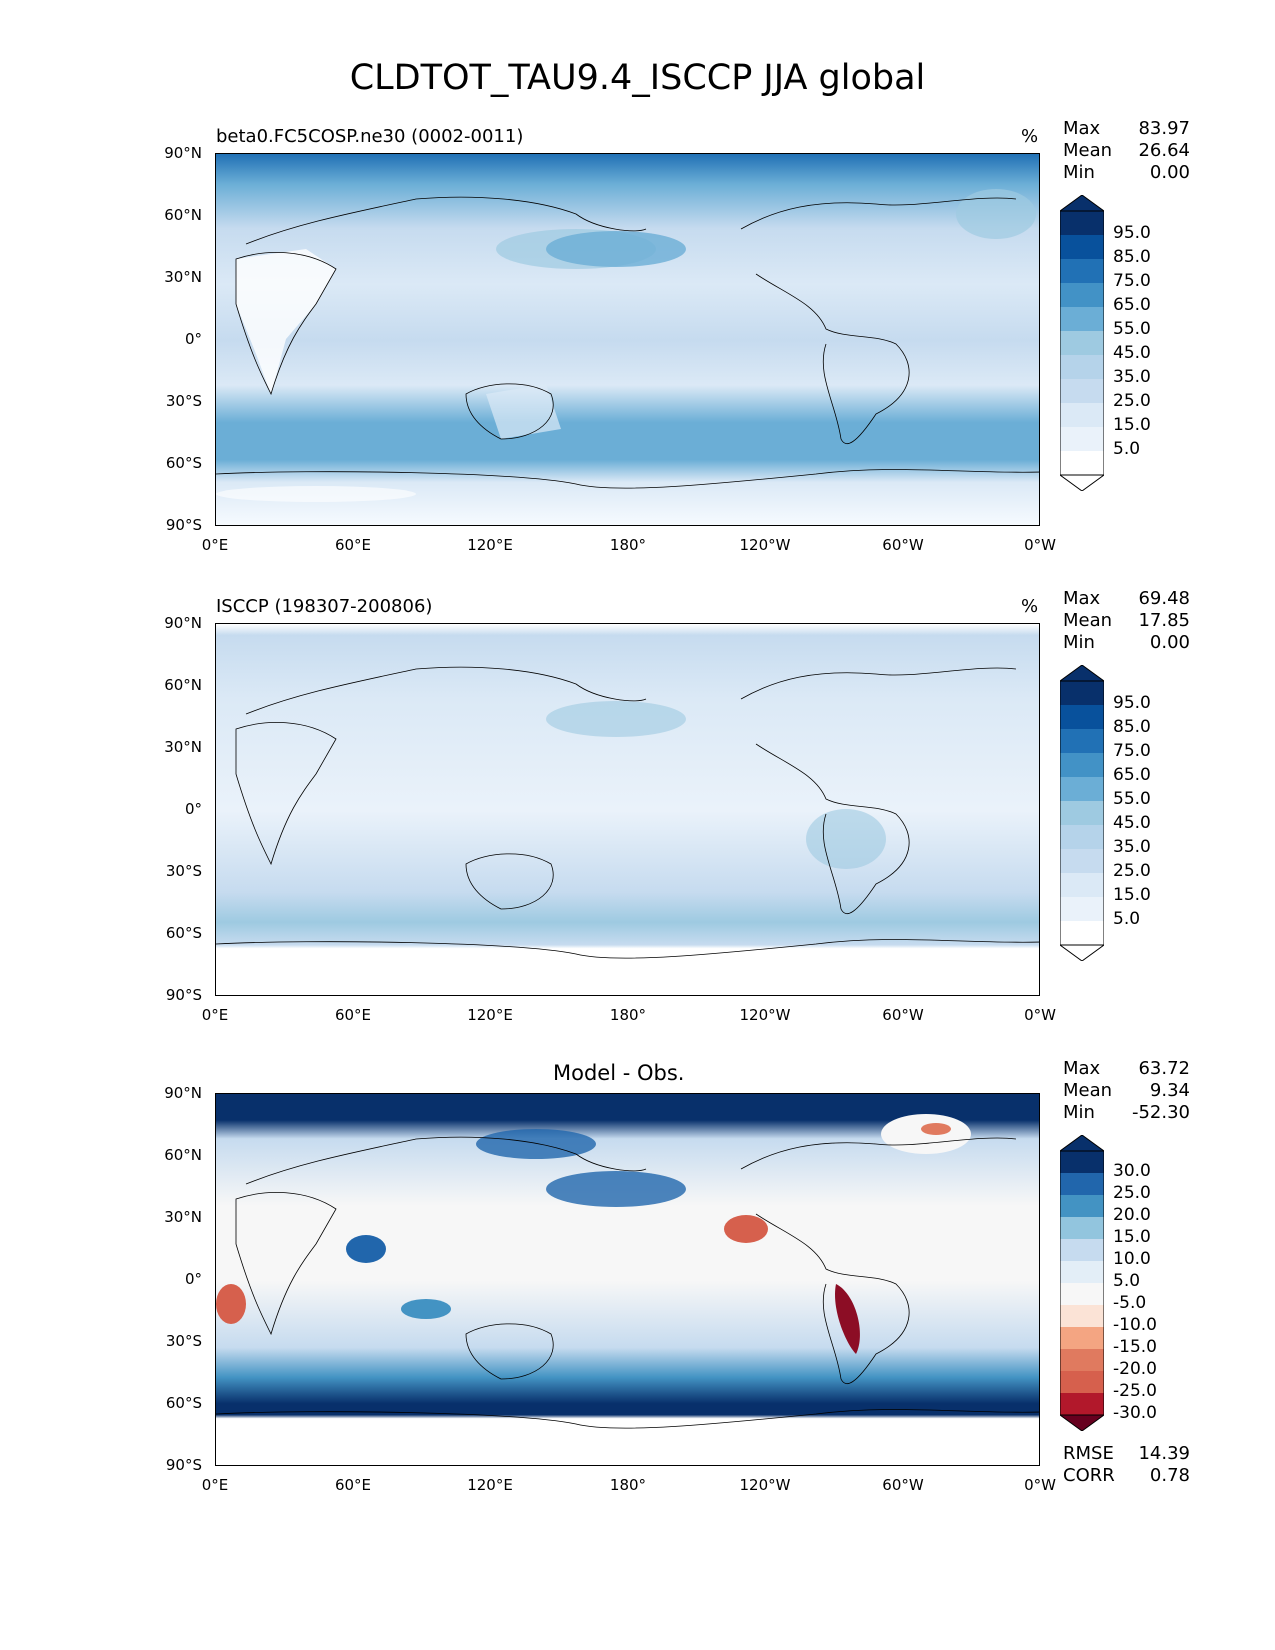  What do you see at coordinates (1135, 1413) in the screenshot?
I see `colorbar-label: -30.0` at bounding box center [1135, 1413].